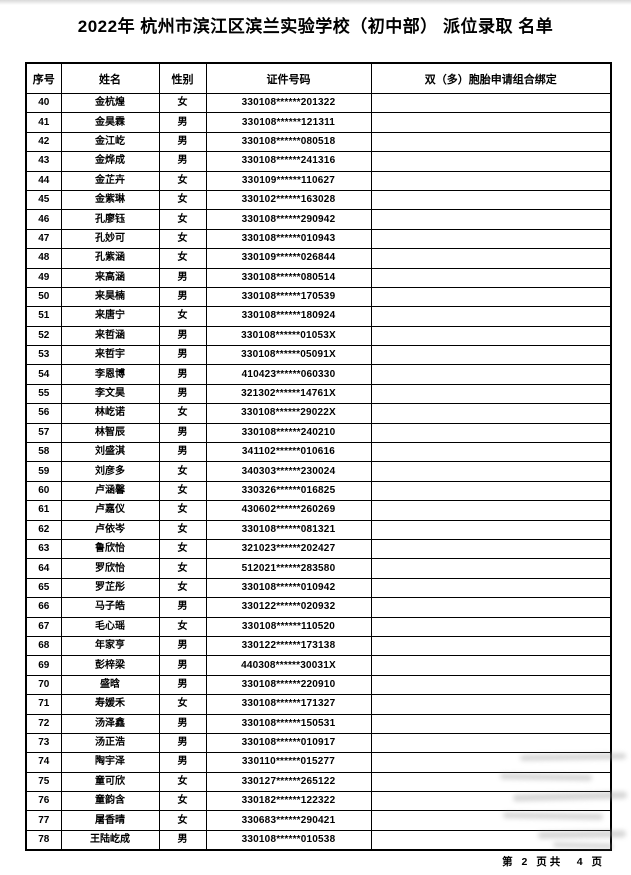  What do you see at coordinates (110, 685) in the screenshot?
I see `cell-name: 盛晗` at bounding box center [110, 685].